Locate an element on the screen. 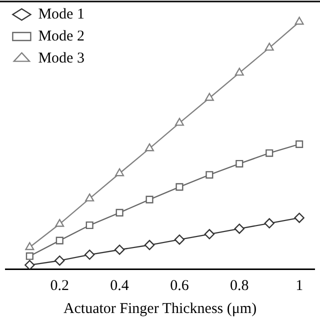 The height and width of the screenshot is (320, 320). legend-label: Mode 2 is located at coordinates (61, 36).